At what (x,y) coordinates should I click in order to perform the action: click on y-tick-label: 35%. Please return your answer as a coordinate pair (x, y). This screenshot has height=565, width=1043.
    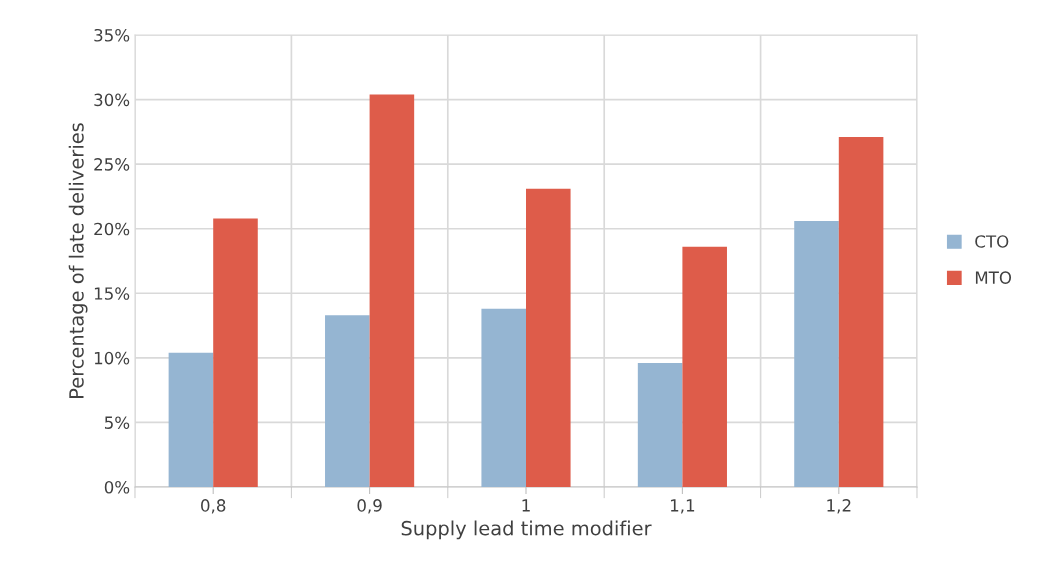
    Looking at the image, I should click on (112, 35).